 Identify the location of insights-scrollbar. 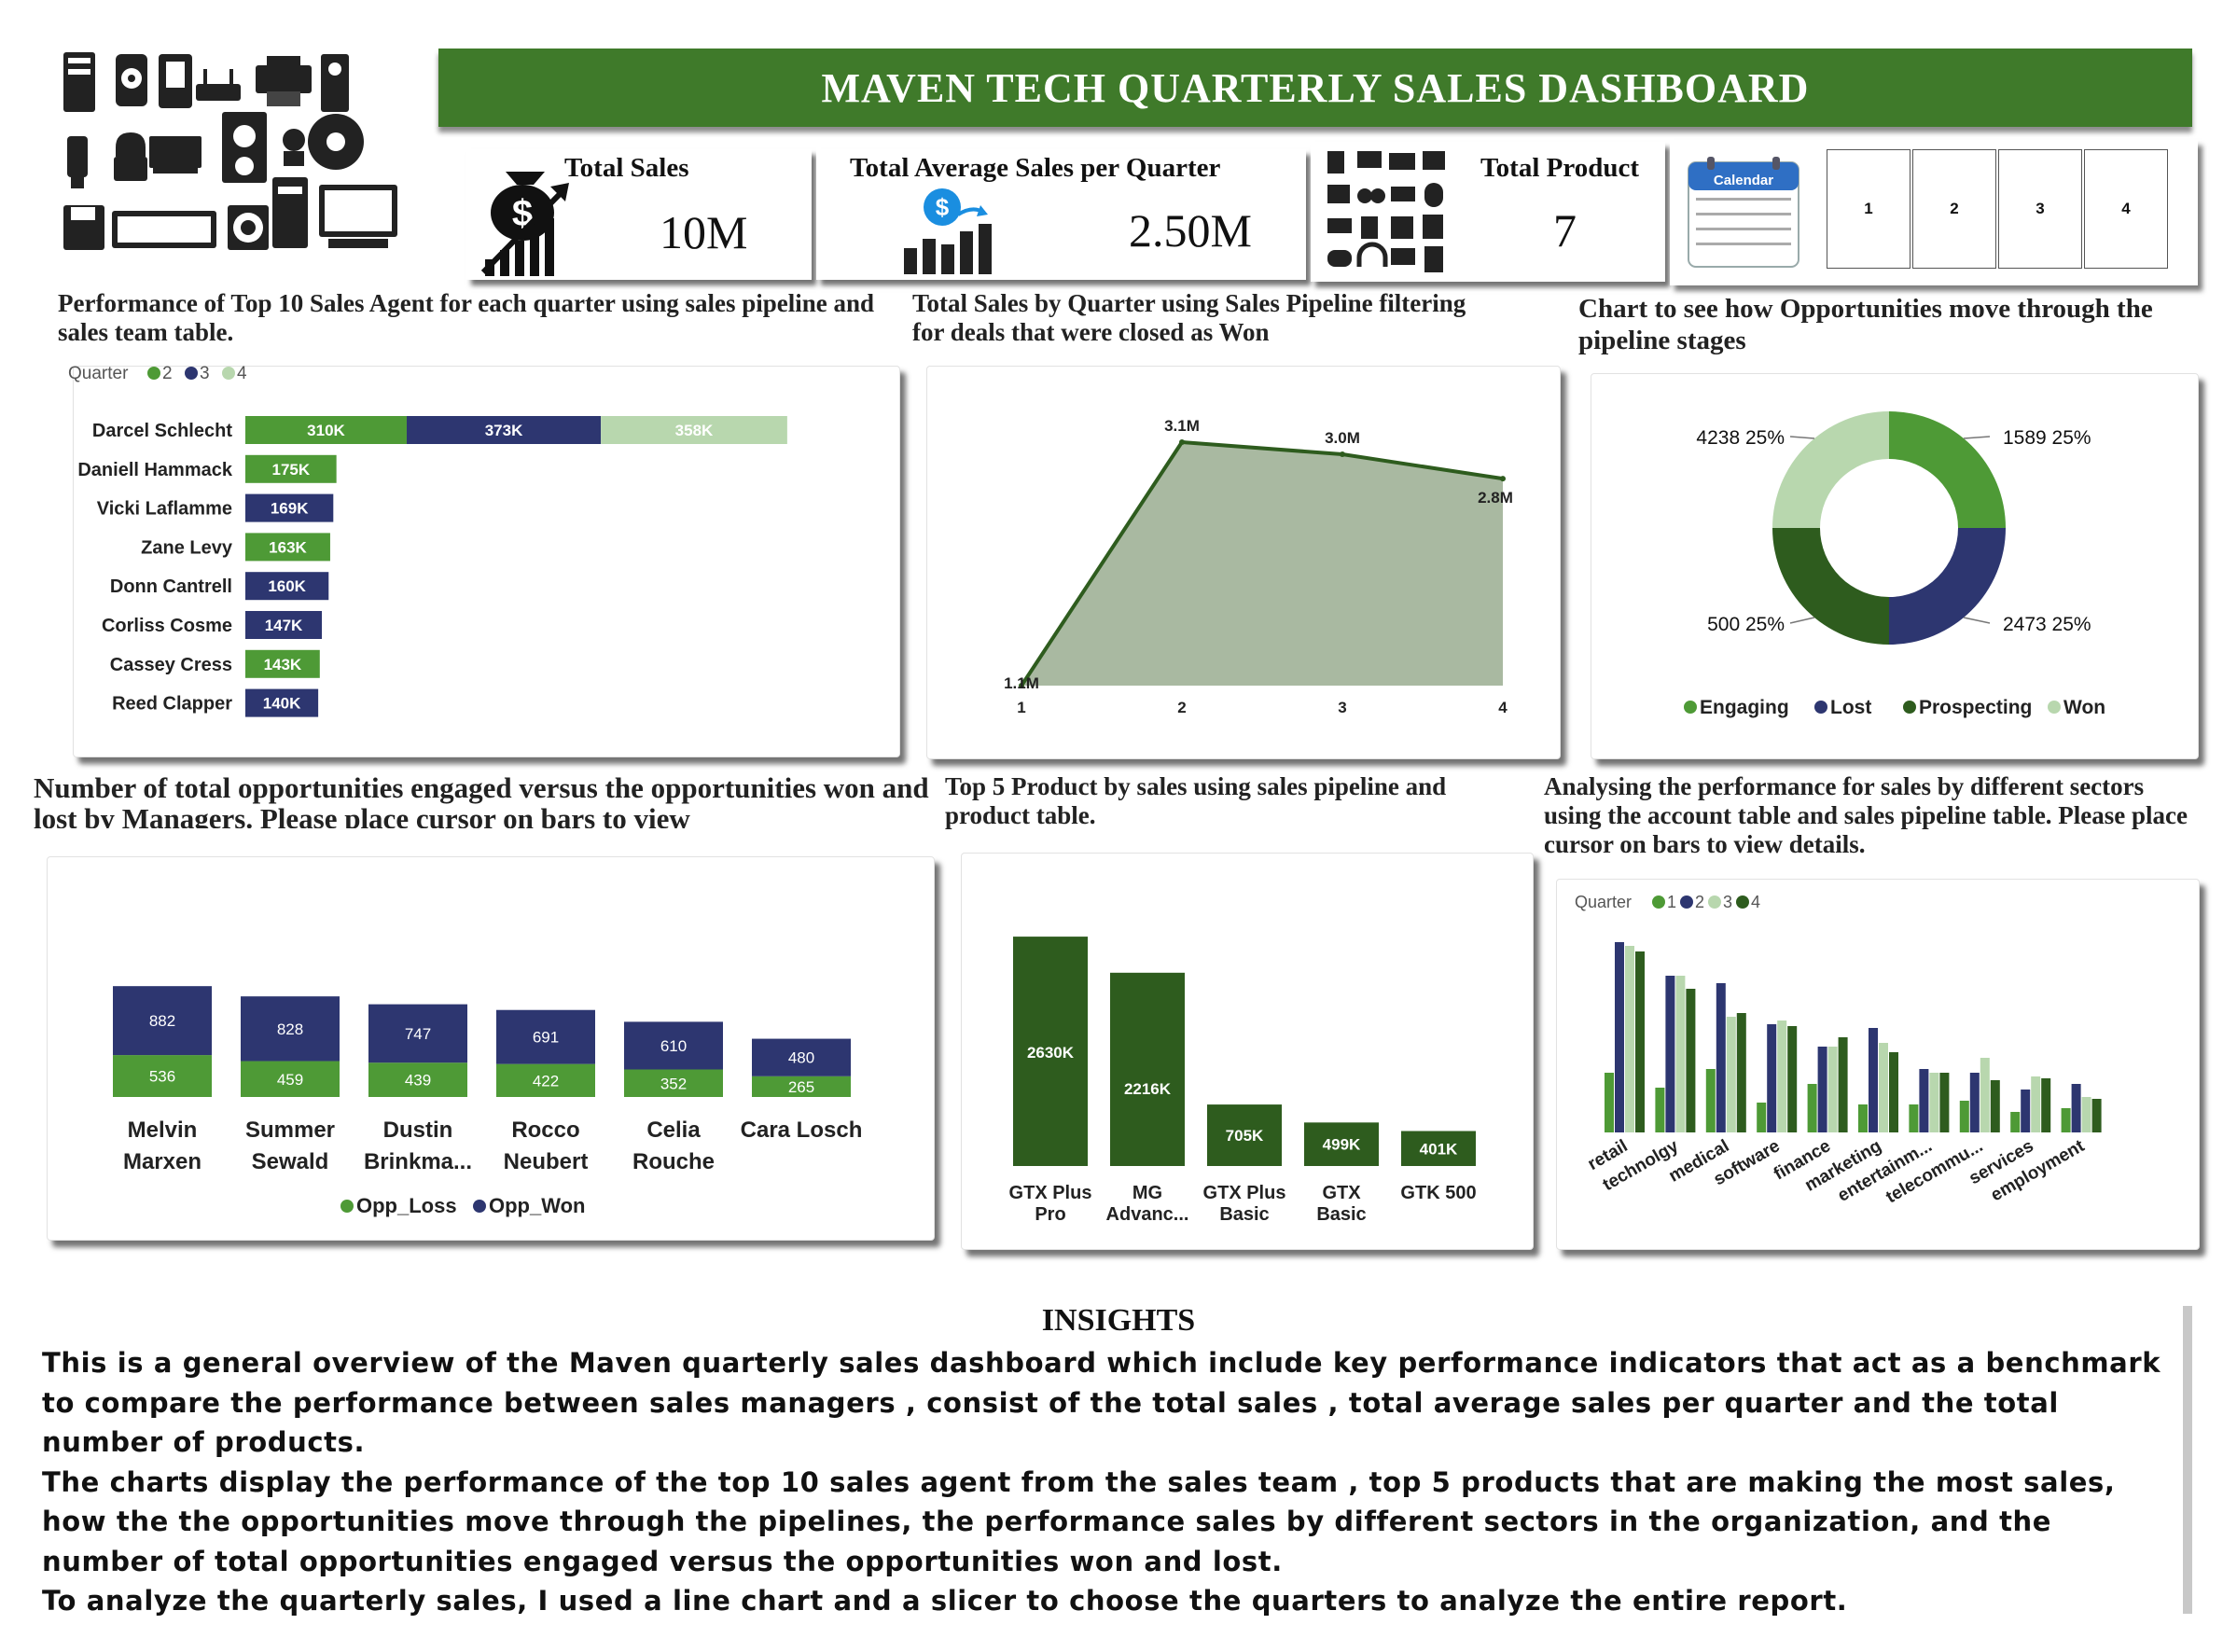
(2187, 1460).